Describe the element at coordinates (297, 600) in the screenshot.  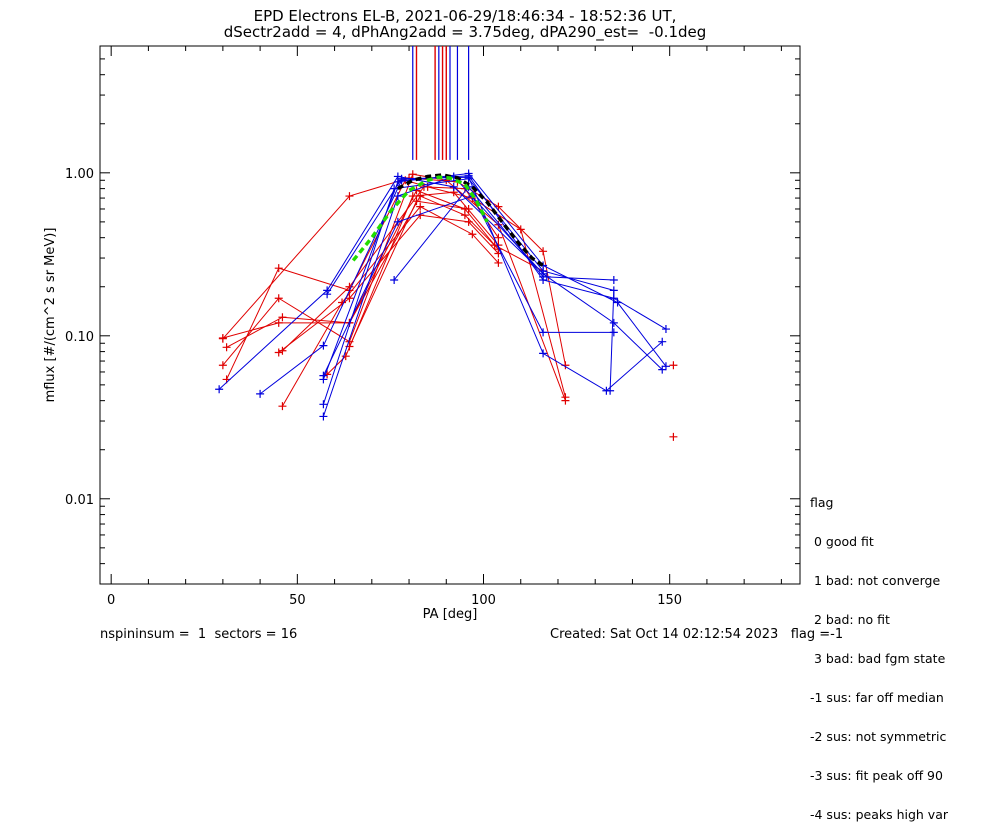
I see `x-tick-label: 50` at that location.